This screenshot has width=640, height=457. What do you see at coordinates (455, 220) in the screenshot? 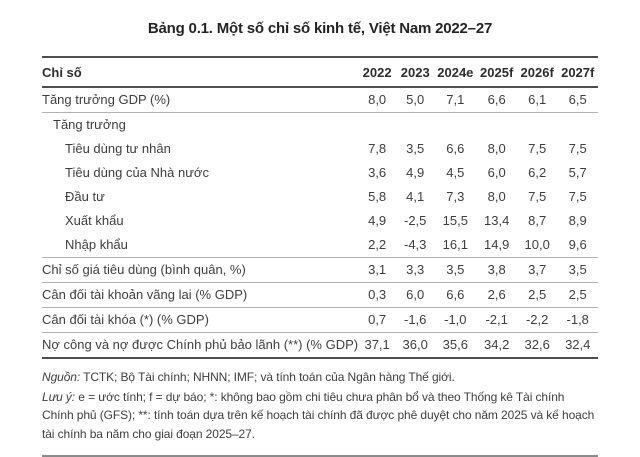
I see `cell-value: 15,5` at bounding box center [455, 220].